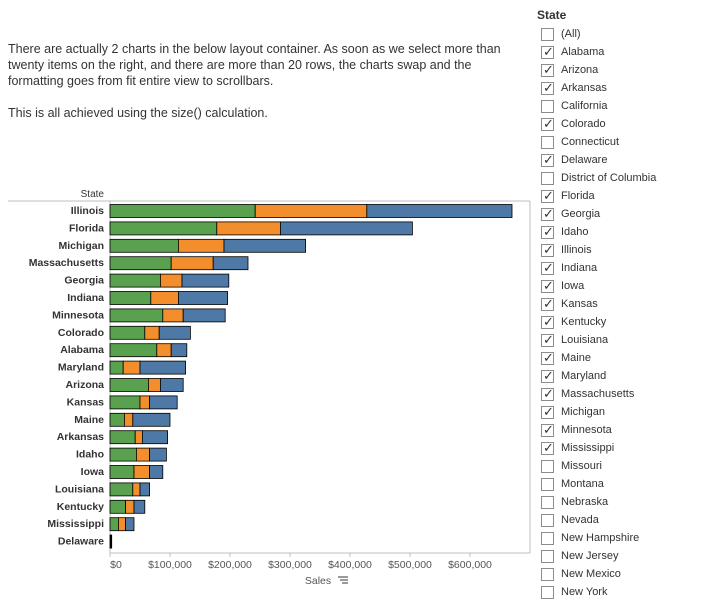 This screenshot has width=702, height=602. What do you see at coordinates (621, 125) in the screenshot?
I see `state-filter-item: ✓ Colorado` at bounding box center [621, 125].